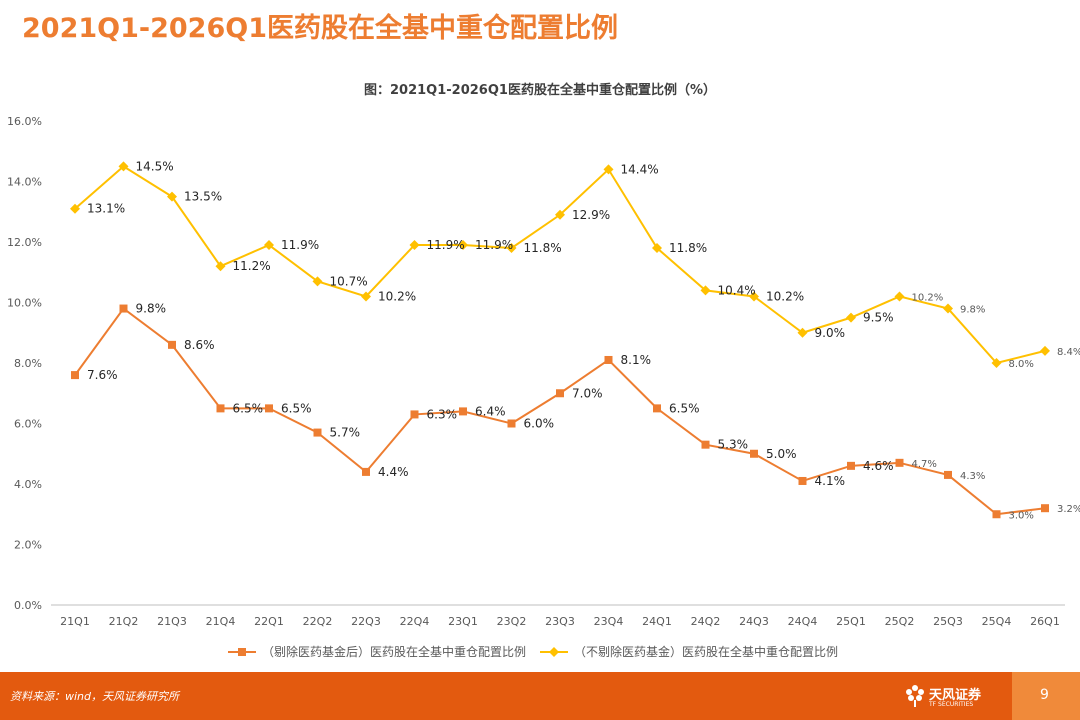  What do you see at coordinates (1068, 352) in the screenshot?
I see `data-label: 8.4%` at bounding box center [1068, 352].